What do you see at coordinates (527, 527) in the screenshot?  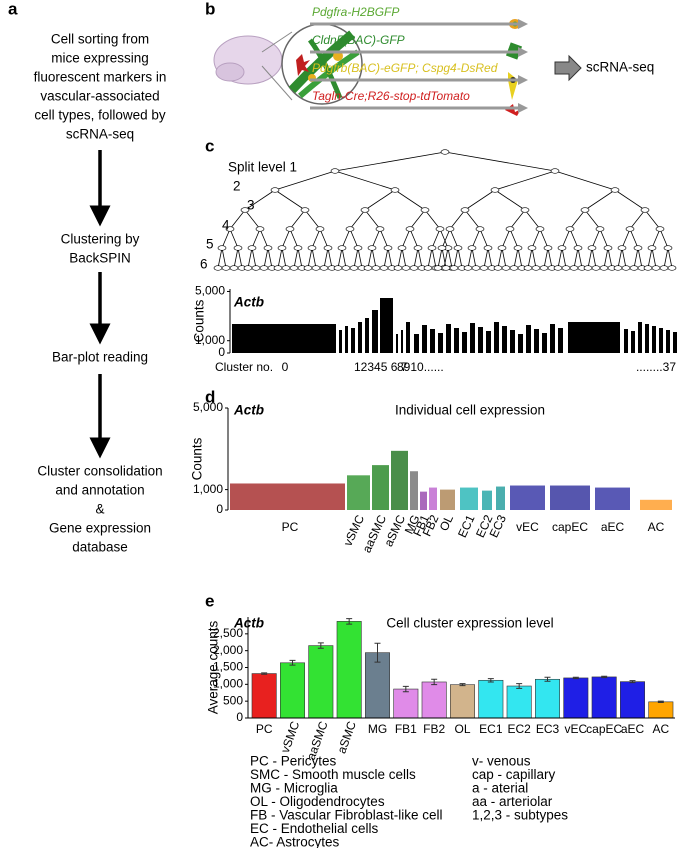 I see `x-tick-label: vEC` at bounding box center [527, 527].